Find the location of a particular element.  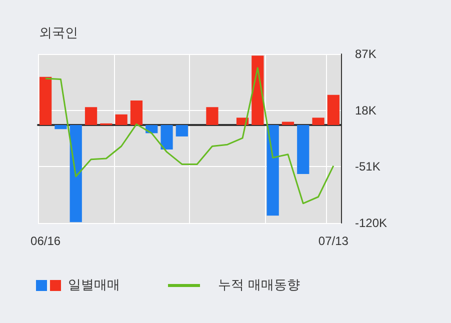

x-tick-label: 06/16 is located at coordinates (45, 241).